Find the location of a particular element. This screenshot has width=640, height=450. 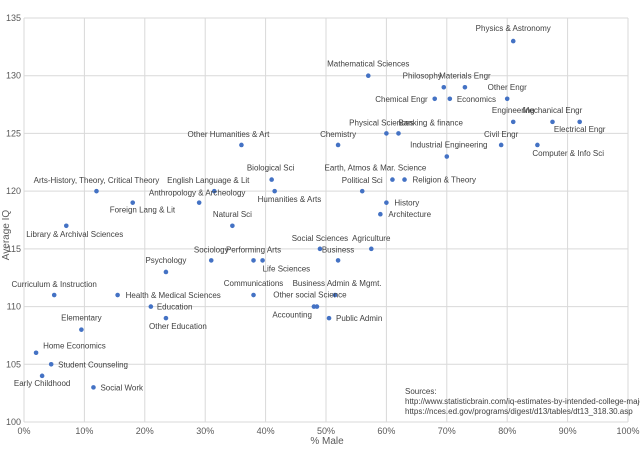

data-label: Humanities & Arts is located at coordinates (290, 199).